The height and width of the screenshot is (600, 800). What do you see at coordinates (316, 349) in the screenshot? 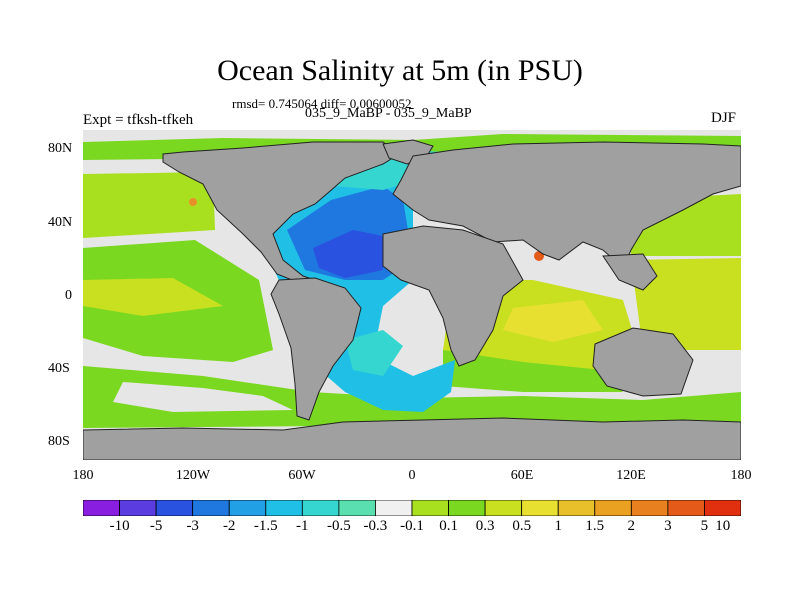
I see `continent-south-america` at bounding box center [316, 349].